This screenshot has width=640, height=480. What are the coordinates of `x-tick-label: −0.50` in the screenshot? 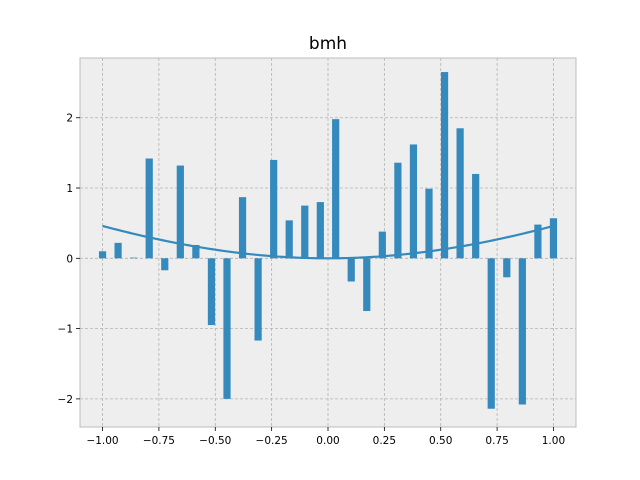 It's located at (215, 441).